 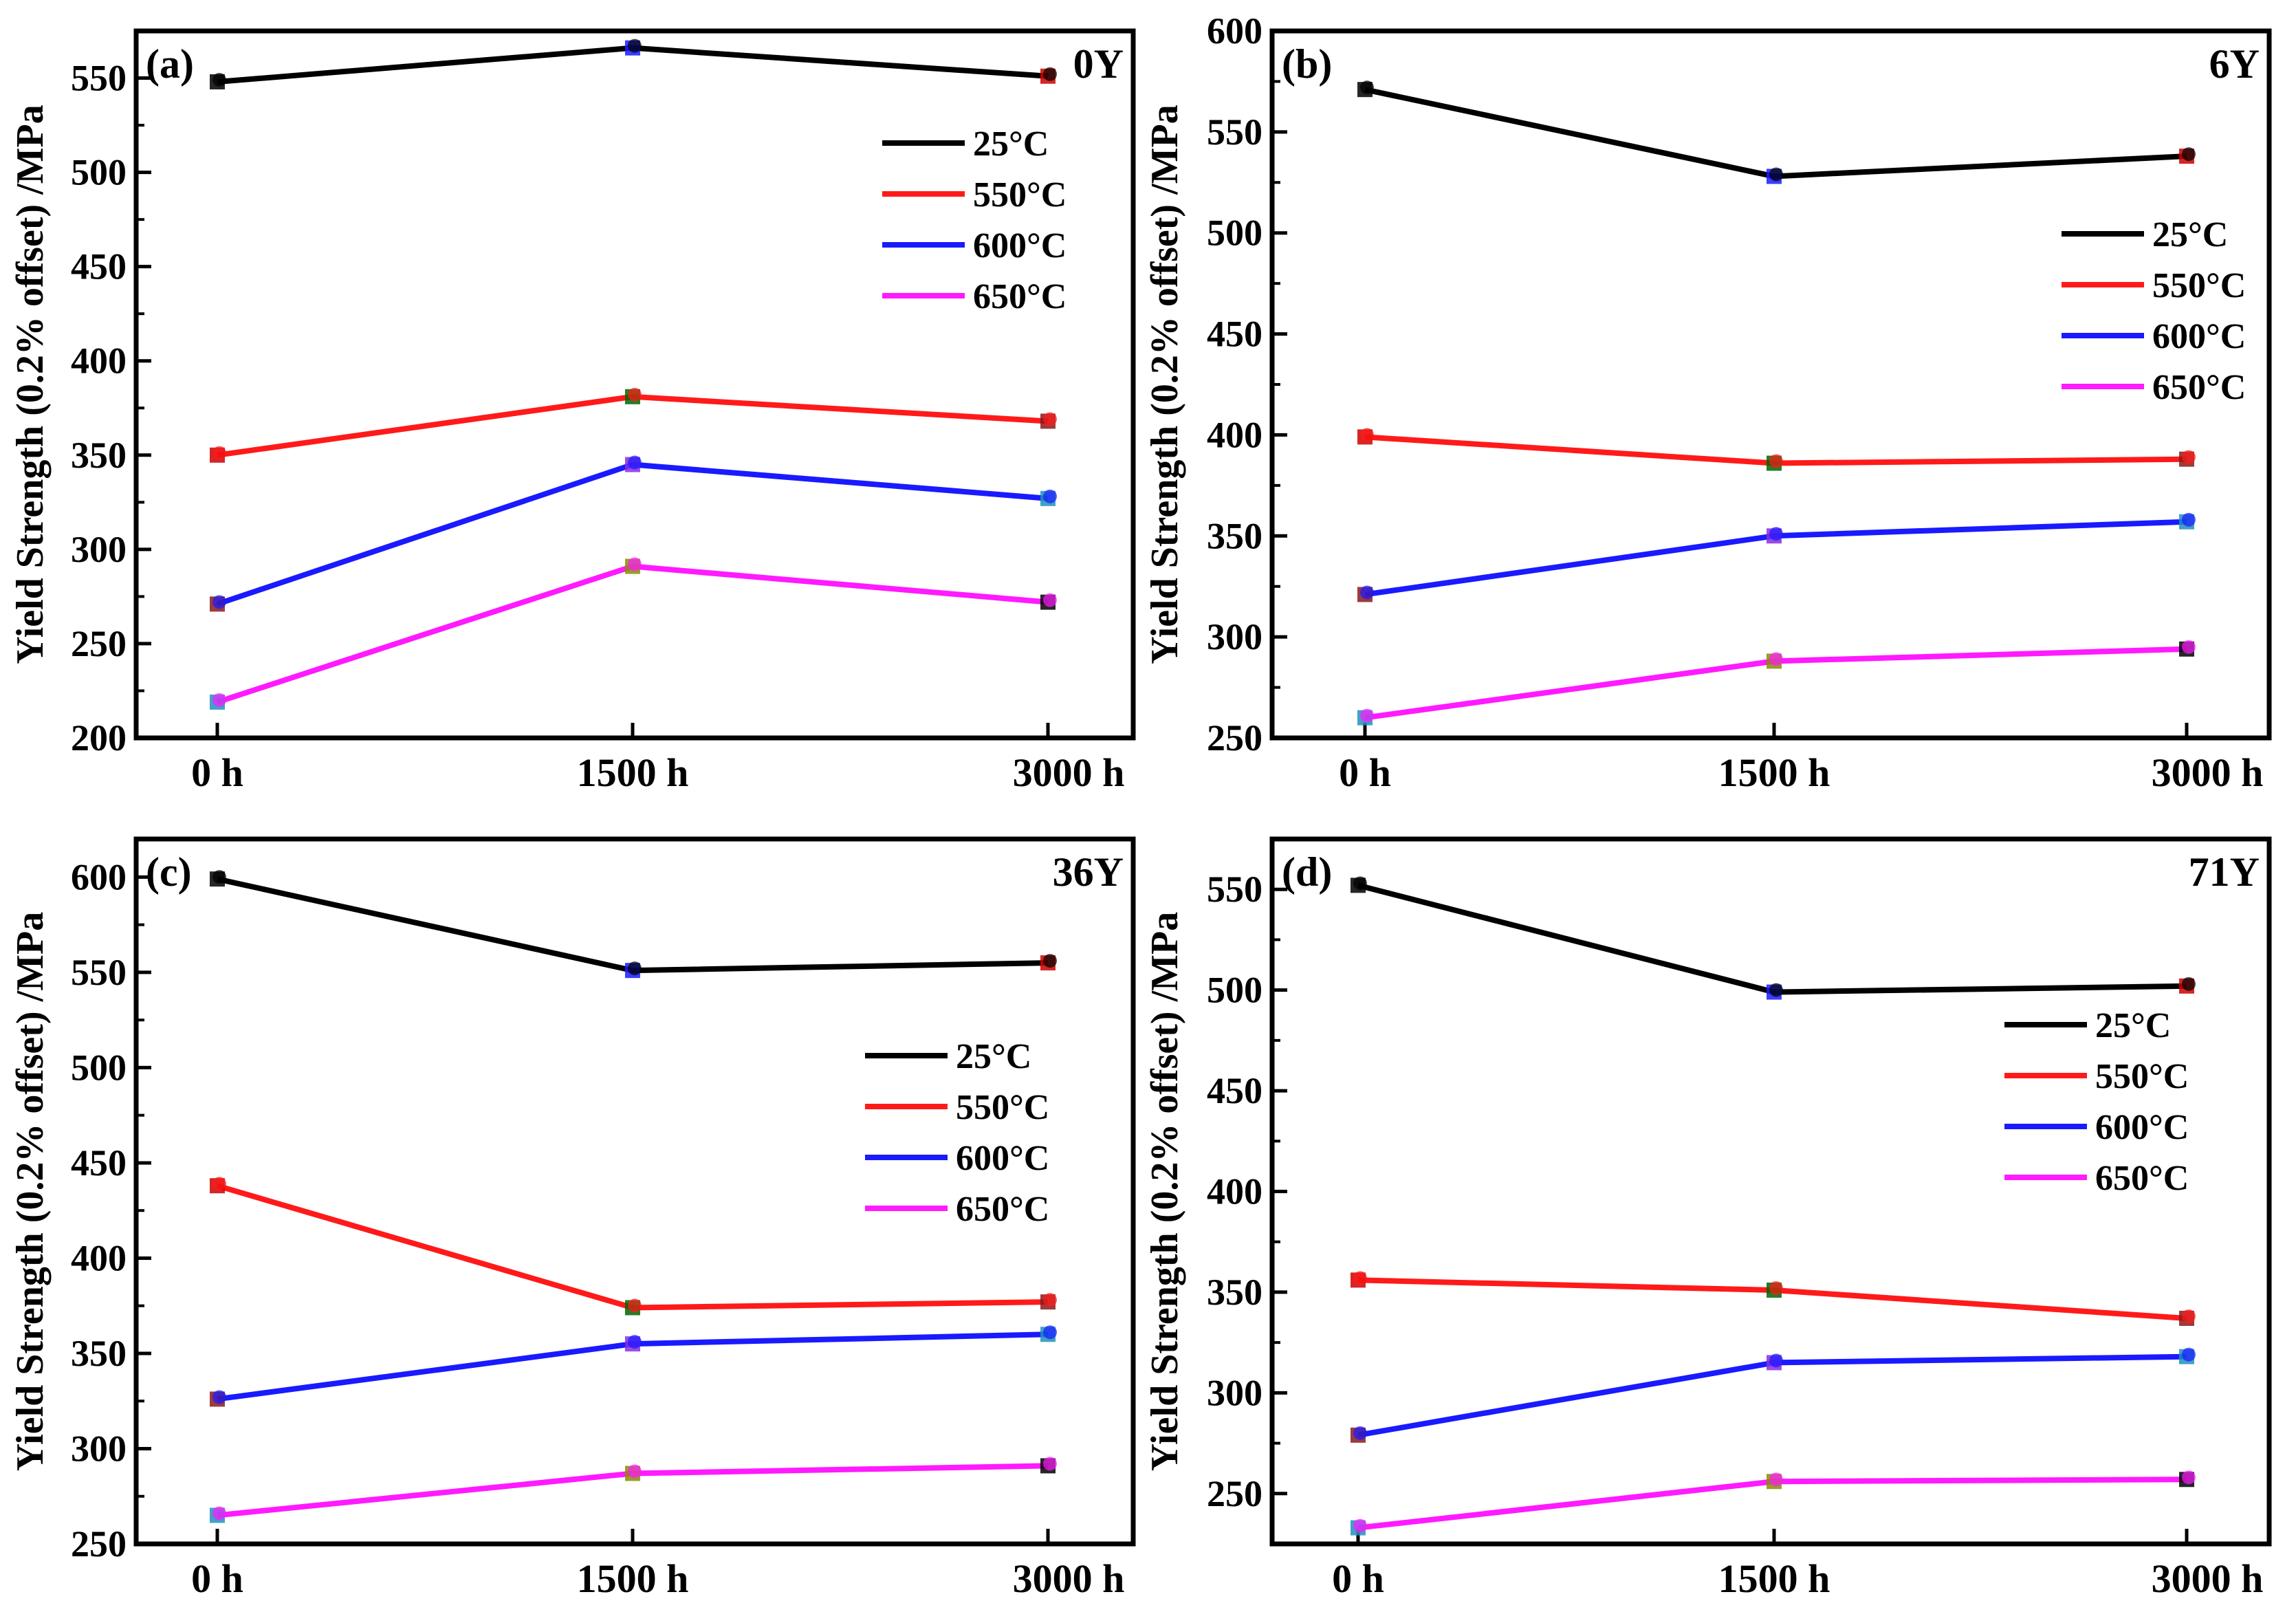 What do you see at coordinates (1307, 872) in the screenshot?
I see `panel-label: (d)` at bounding box center [1307, 872].